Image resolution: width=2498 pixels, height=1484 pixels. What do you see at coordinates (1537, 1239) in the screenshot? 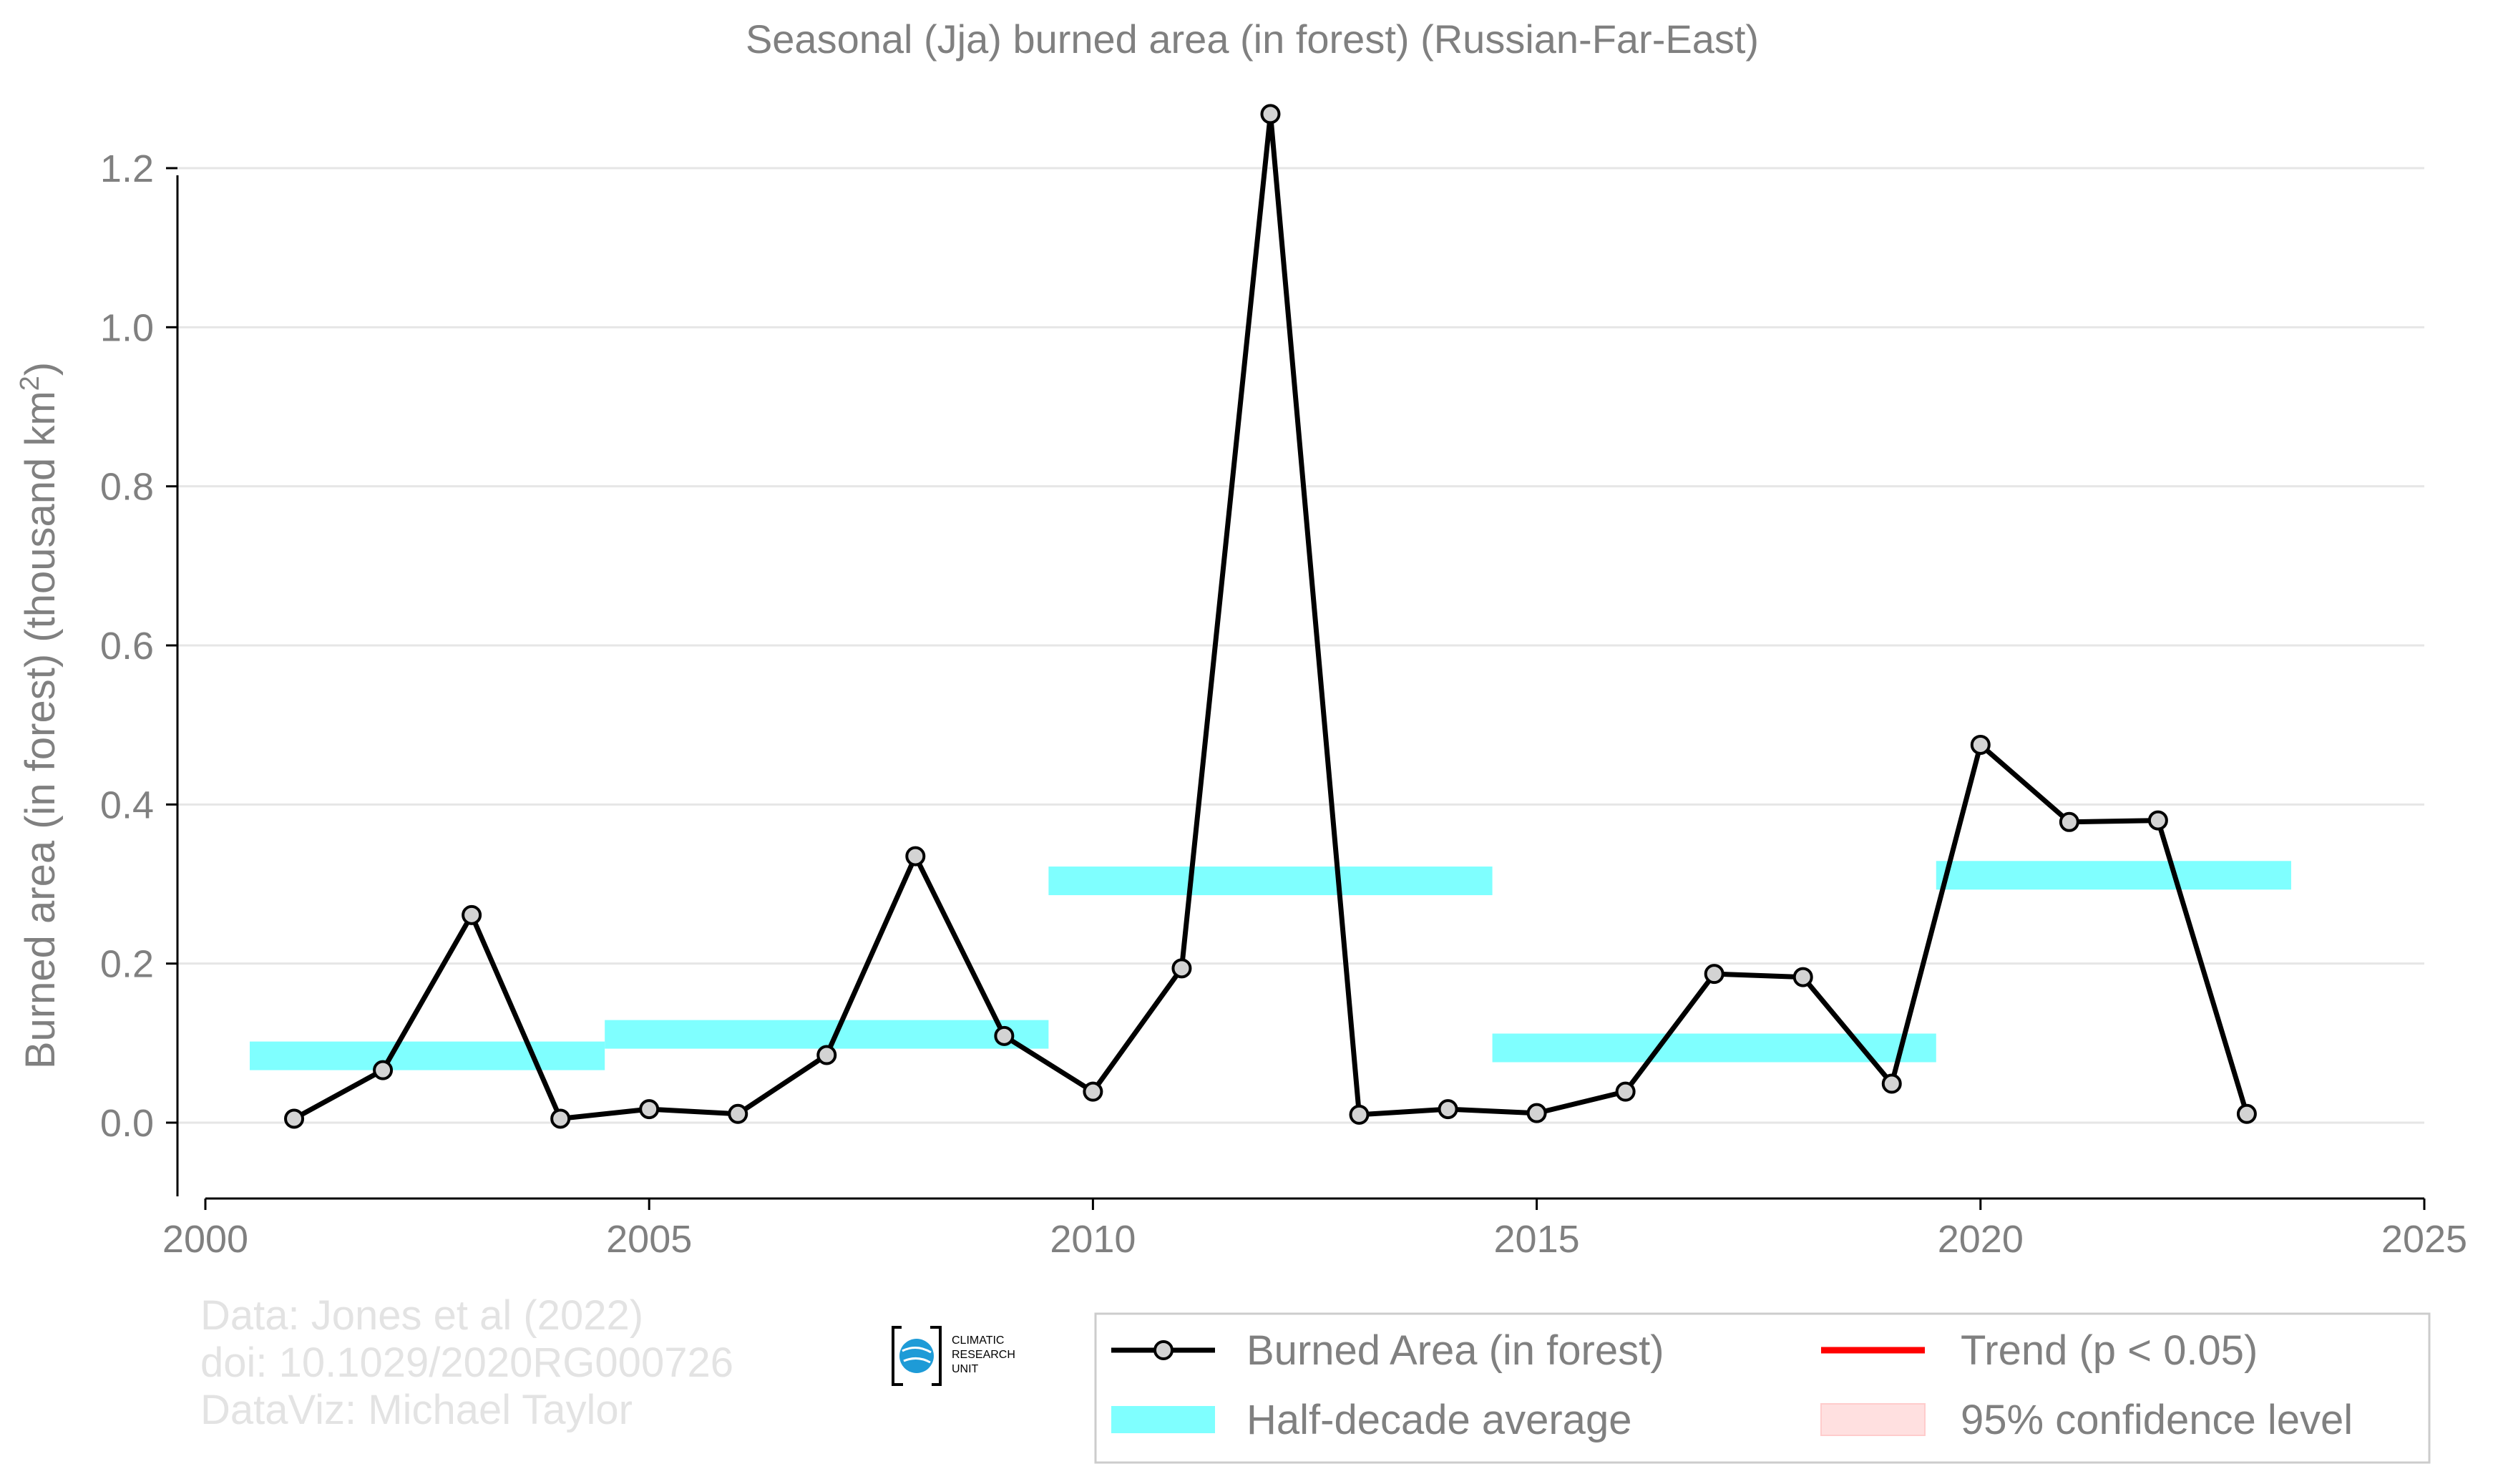
I see `x-tick-label: 2015` at bounding box center [1537, 1239].